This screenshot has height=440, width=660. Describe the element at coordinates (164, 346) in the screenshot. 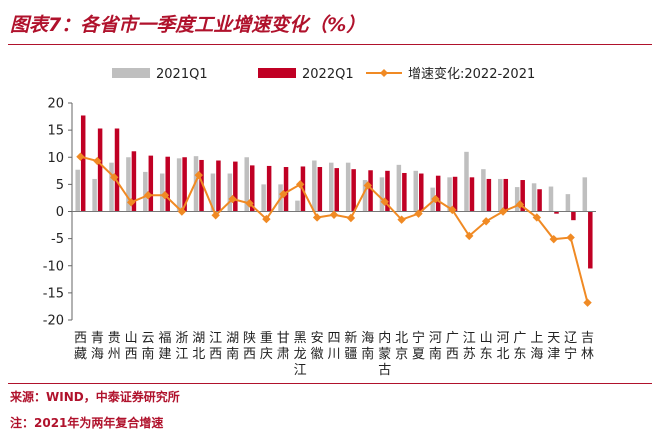

I see `x-category-label: 福建` at that location.